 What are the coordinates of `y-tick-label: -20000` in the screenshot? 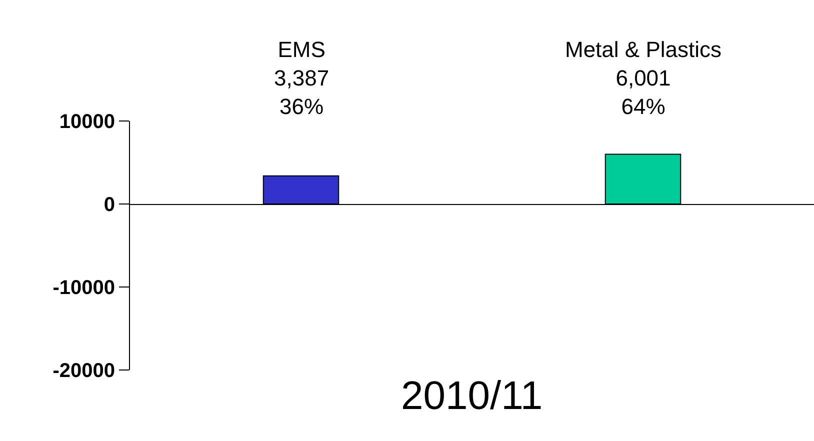 It's located at (83, 371).